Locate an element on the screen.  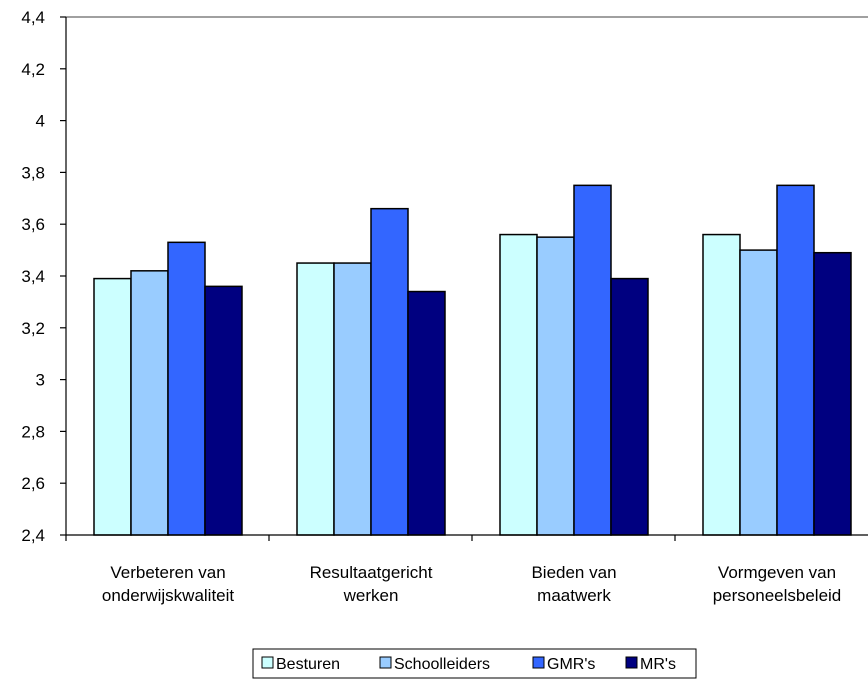
y-tick-label: 3 is located at coordinates (40, 380).